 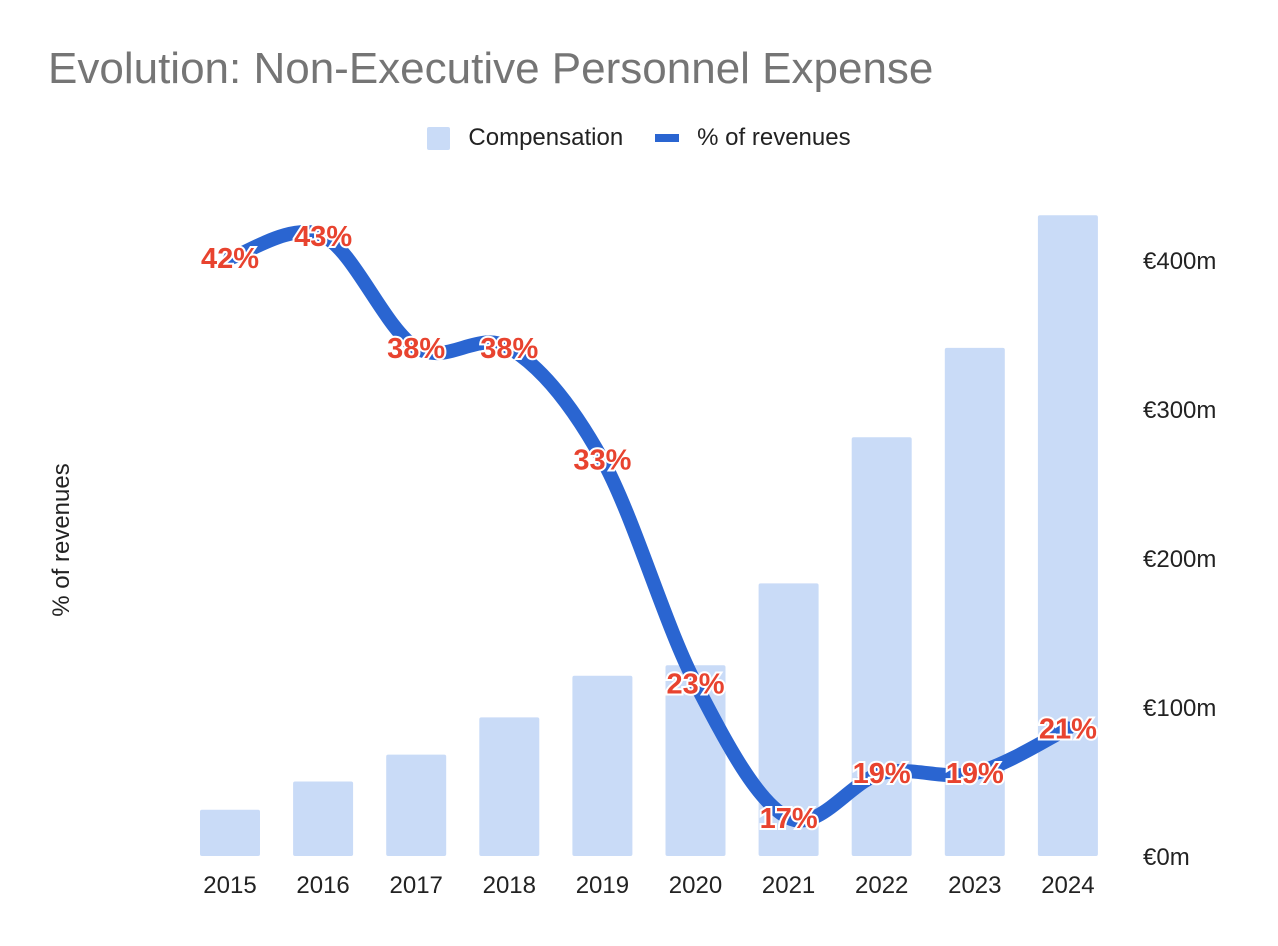 What do you see at coordinates (788, 885) in the screenshot?
I see `x-tick-label: 2021` at bounding box center [788, 885].